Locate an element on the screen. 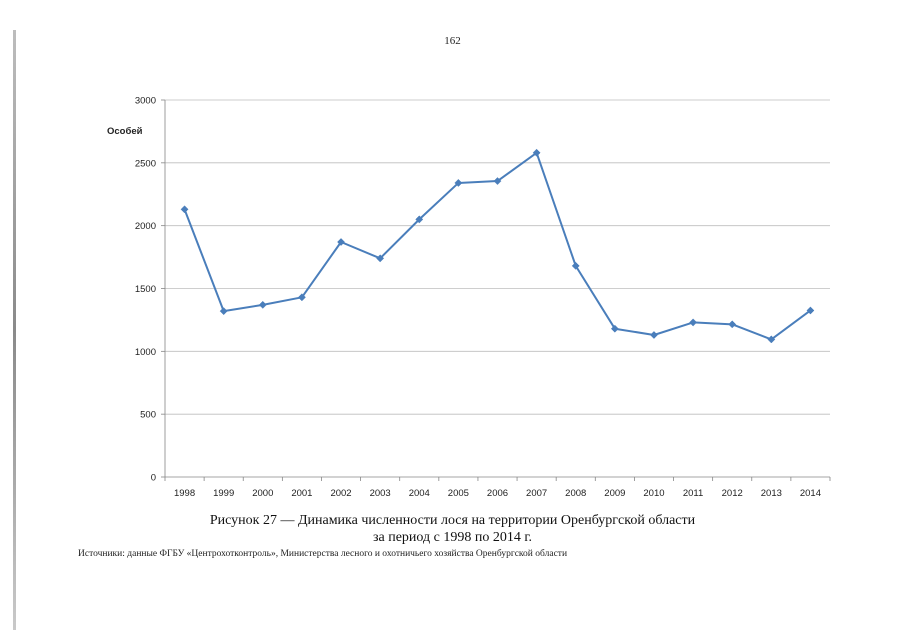 Image resolution: width=905 pixels, height=640 pixels. data-point-2007 is located at coordinates (536, 152).